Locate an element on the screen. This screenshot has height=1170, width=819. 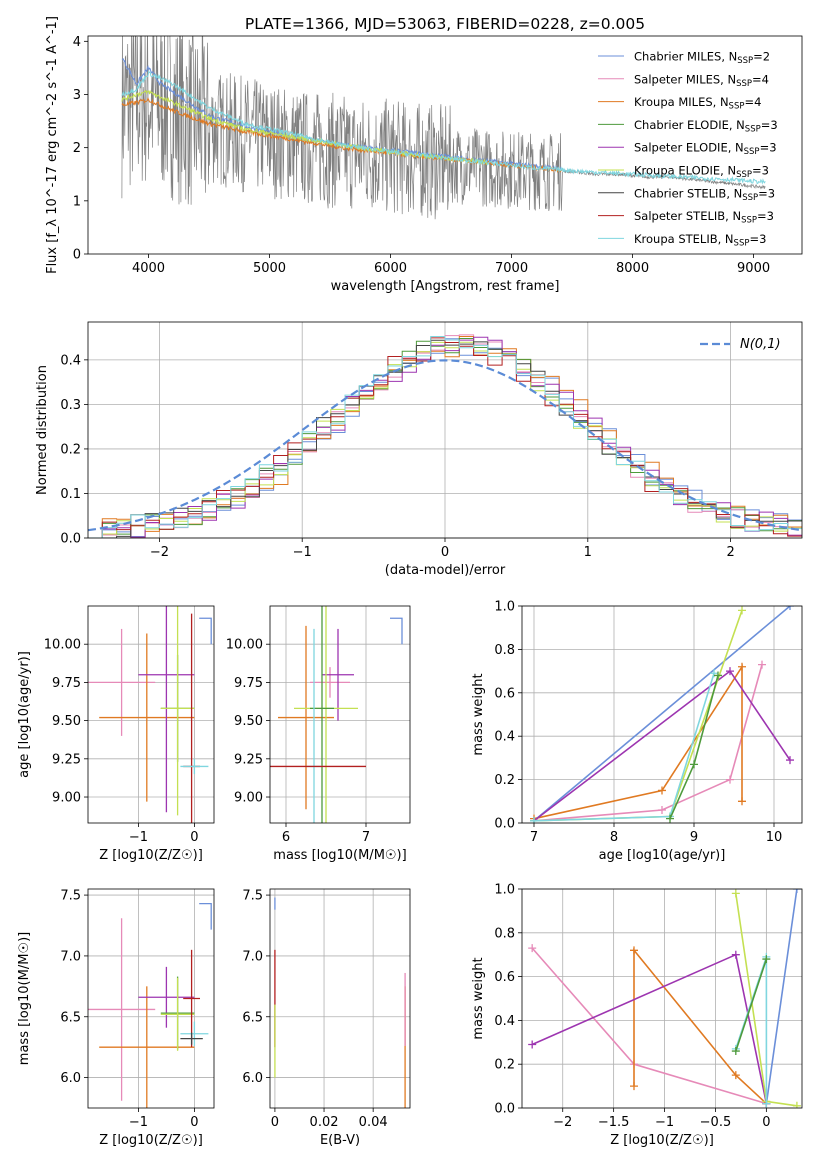
y-tick-label: 0.8 is located at coordinates (504, 650).